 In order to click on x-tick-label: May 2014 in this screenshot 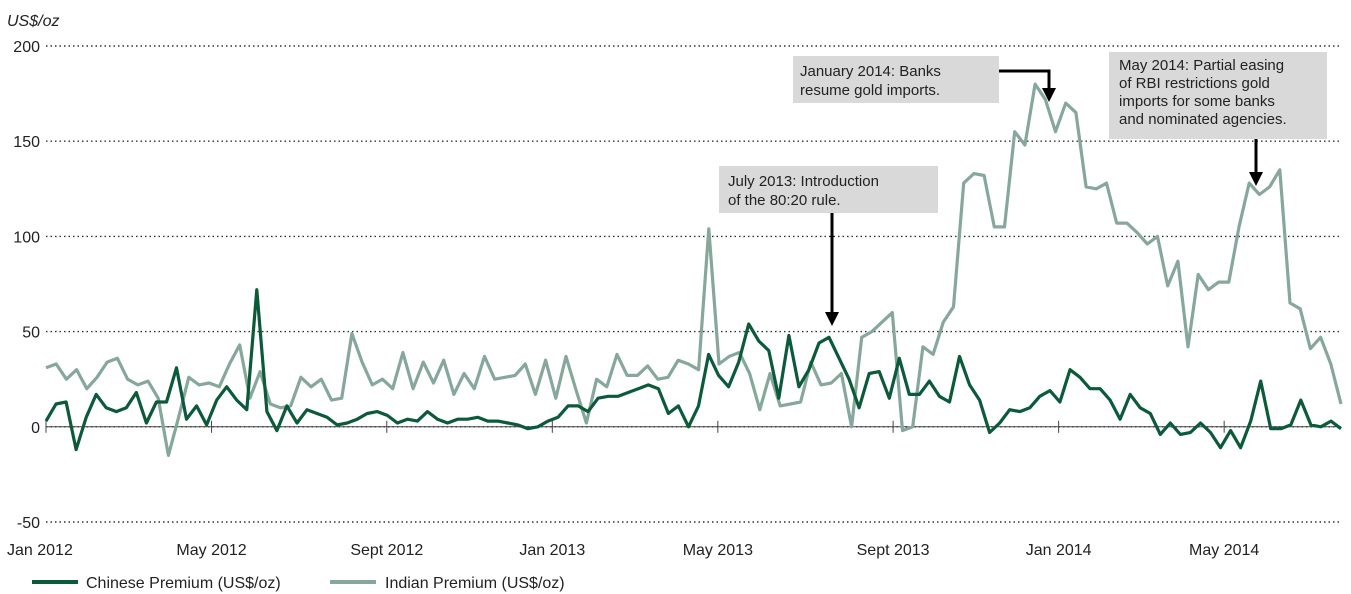, I will do `click(1224, 550)`.